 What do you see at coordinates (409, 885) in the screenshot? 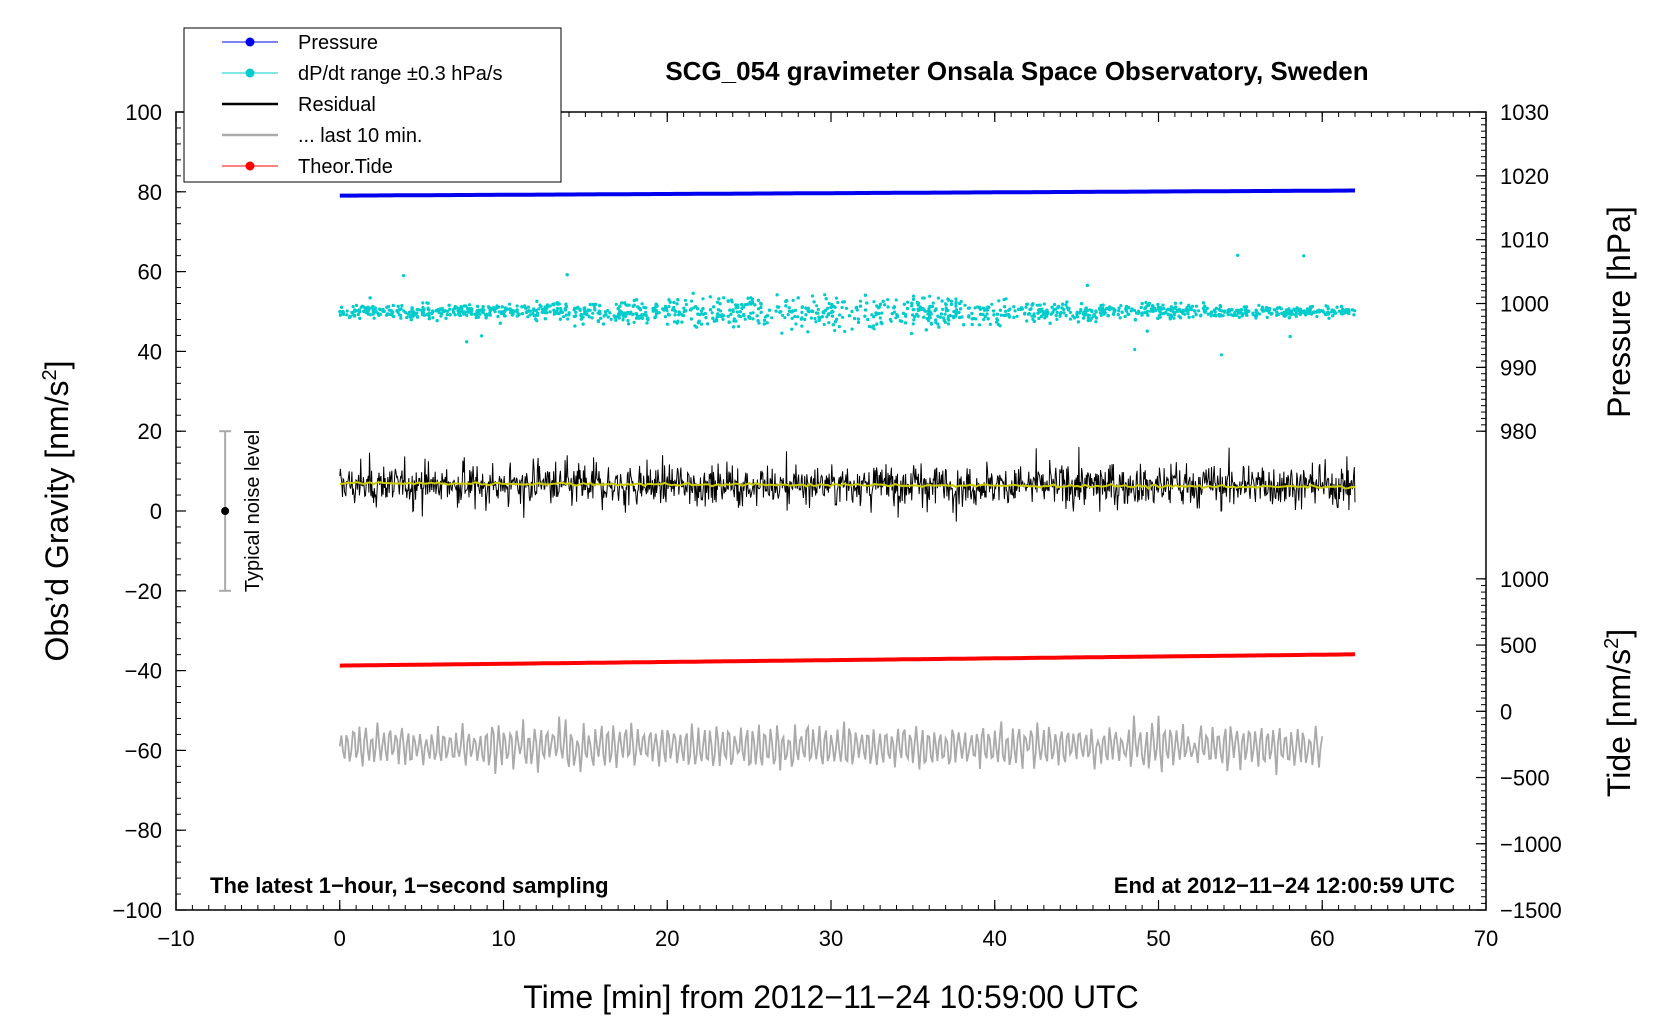
I see `annotation-sampling: The latest 1−hour, 1−second sampling` at bounding box center [409, 885].